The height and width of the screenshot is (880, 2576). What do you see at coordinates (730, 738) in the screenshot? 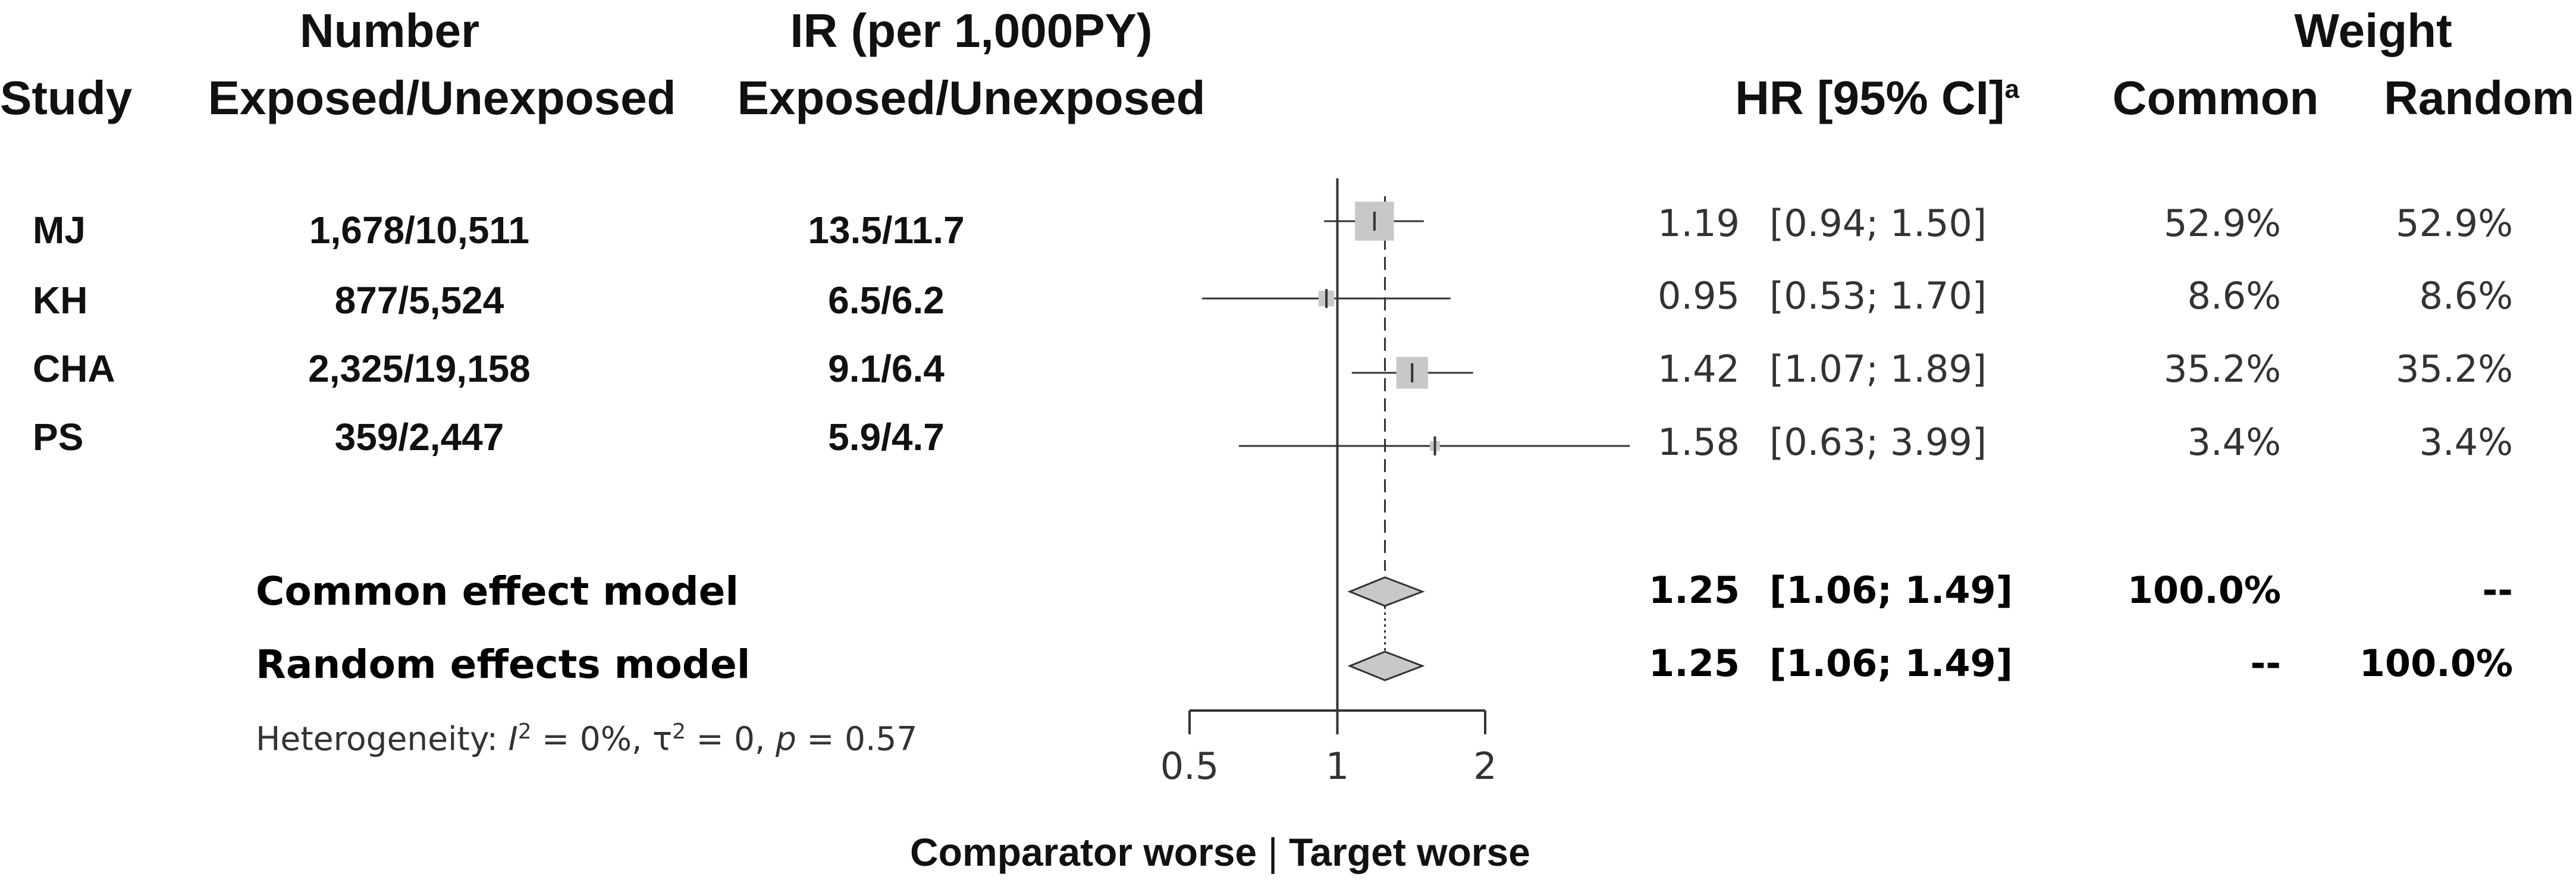
I see `tau2-value: = 0,` at bounding box center [730, 738].